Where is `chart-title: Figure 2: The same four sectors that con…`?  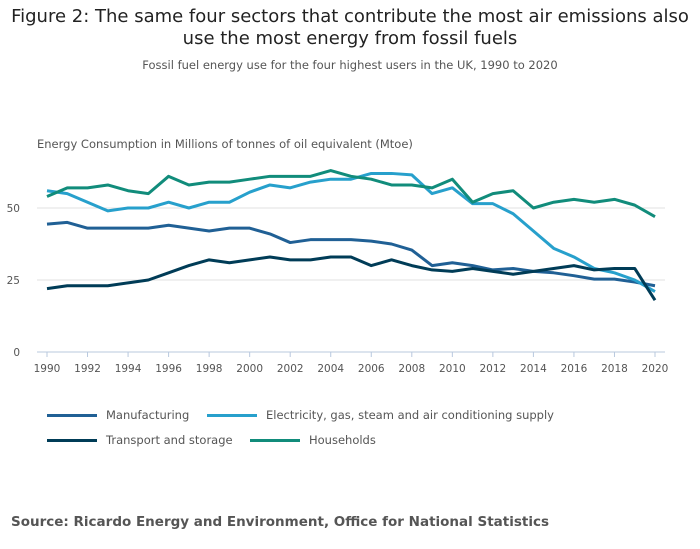 chart-title: Figure 2: The same four sectors that con… is located at coordinates (350, 27).